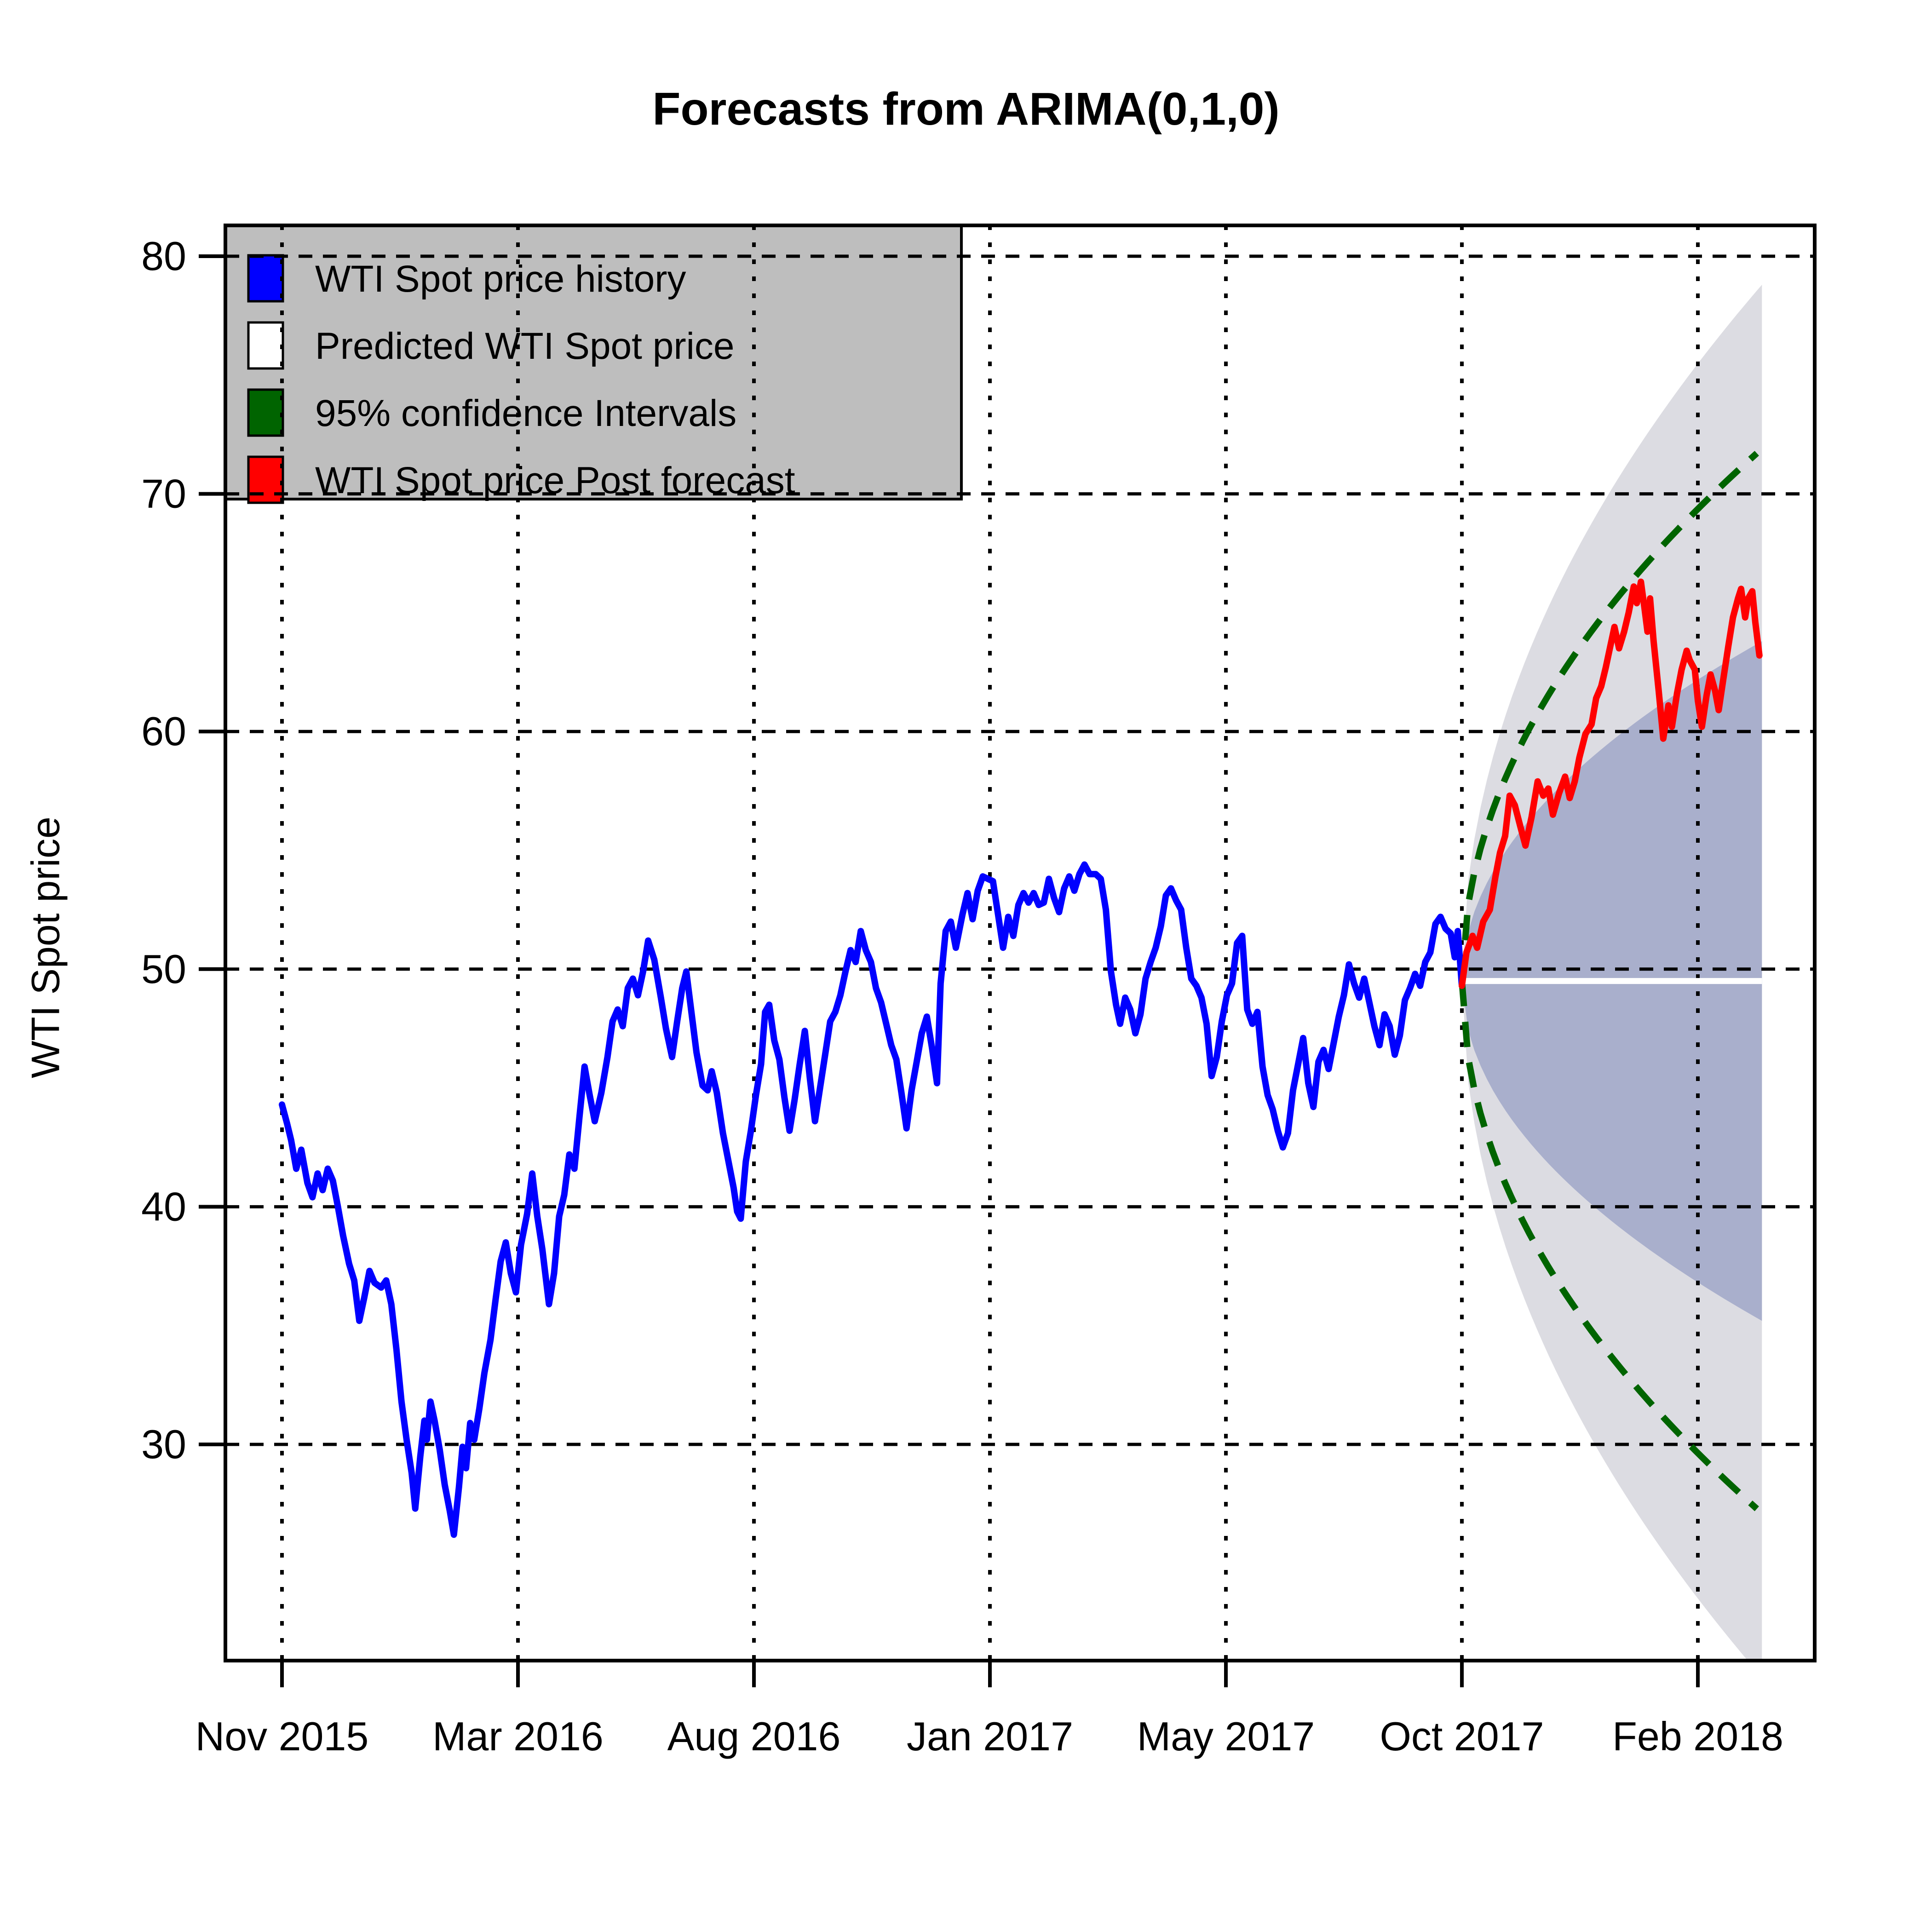 This screenshot has width=1932, height=1932. What do you see at coordinates (1226, 1736) in the screenshot?
I see `x-tick-label: May 2017` at bounding box center [1226, 1736].